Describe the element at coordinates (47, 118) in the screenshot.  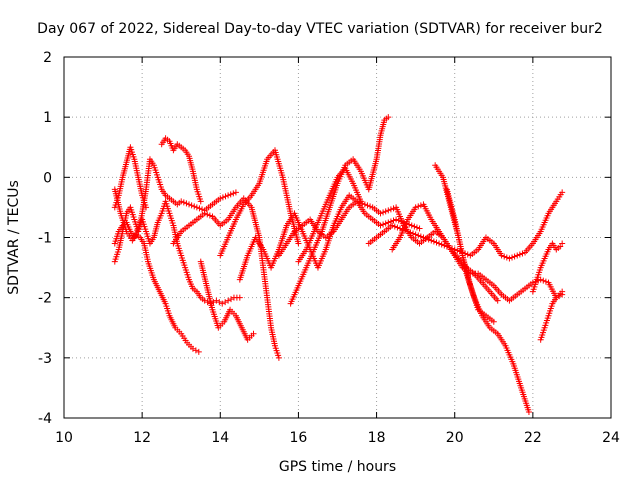
I see `y-tick-label: 1` at that location.